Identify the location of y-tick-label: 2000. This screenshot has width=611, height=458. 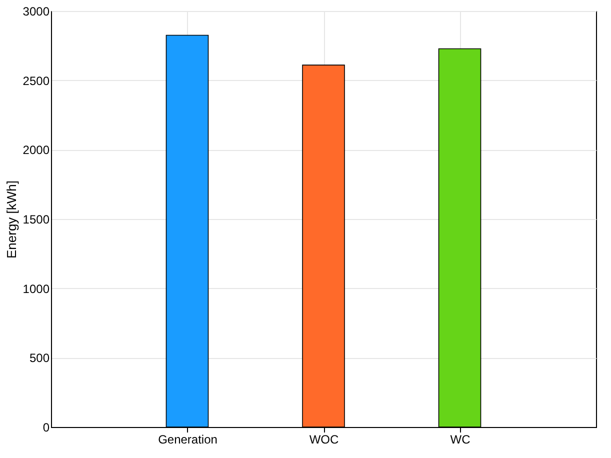
(36, 150).